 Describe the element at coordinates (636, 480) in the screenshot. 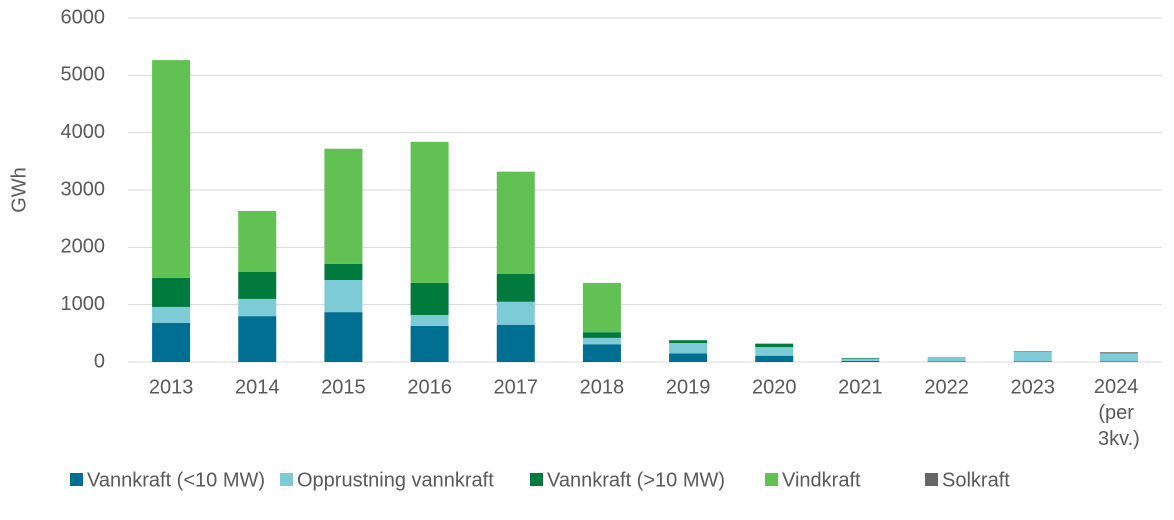

I see `legend-label: Vannkraft (>10 MW)` at that location.